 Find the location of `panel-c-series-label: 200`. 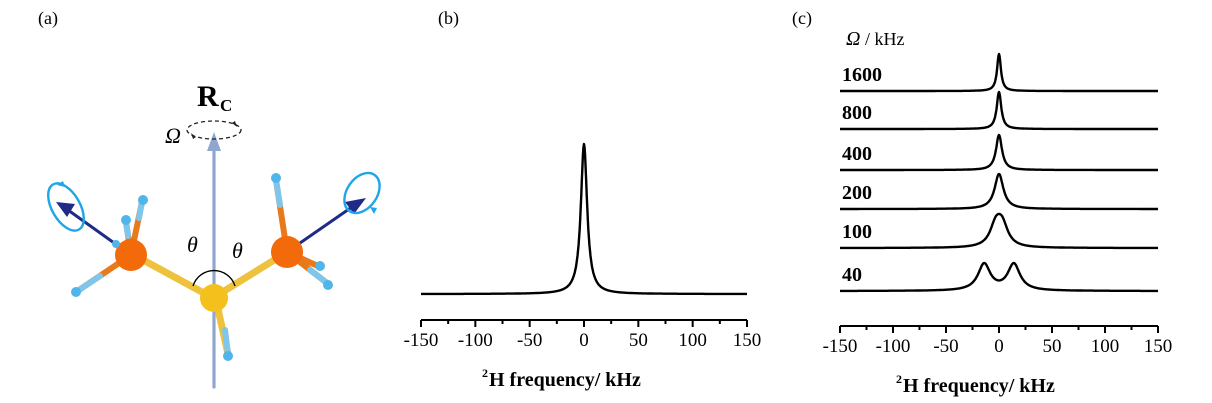

panel-c-series-label: 200 is located at coordinates (857, 193).